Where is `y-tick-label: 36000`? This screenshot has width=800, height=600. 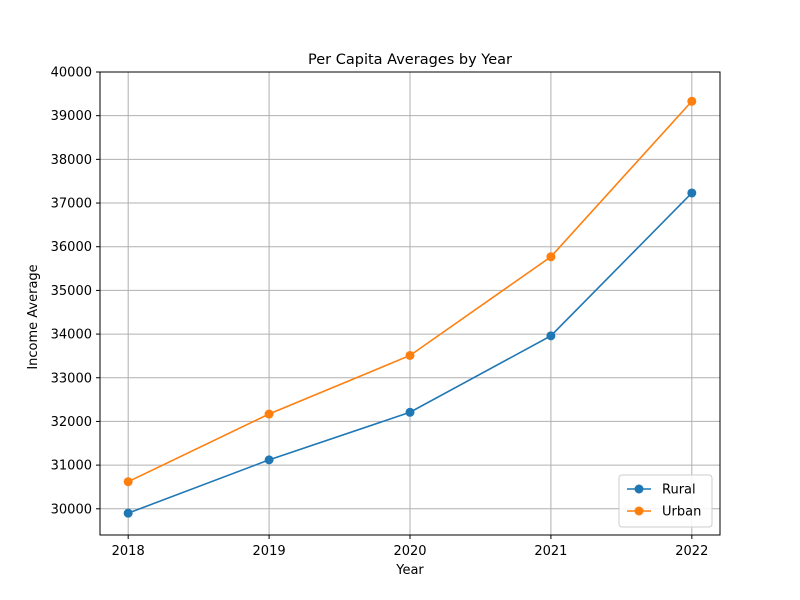
y-tick-label: 36000 is located at coordinates (71, 247).